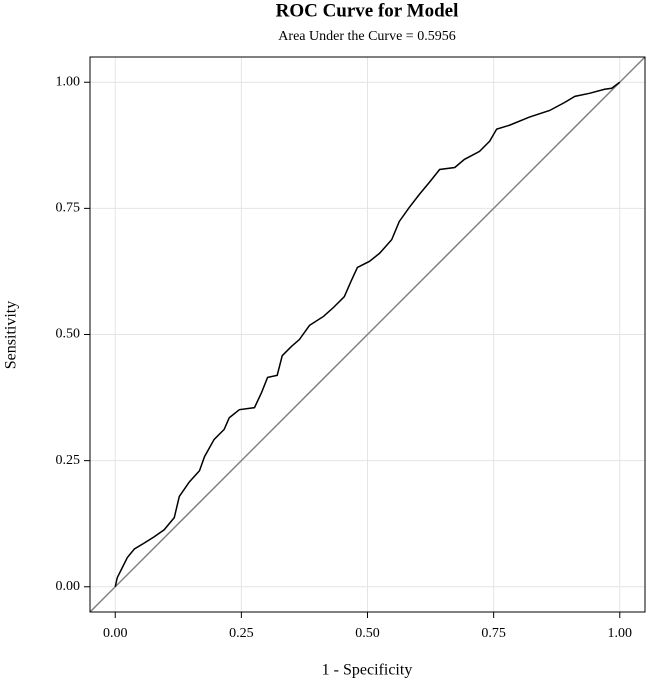  Describe the element at coordinates (367, 633) in the screenshot. I see `x-tick-label: 0.50` at that location.